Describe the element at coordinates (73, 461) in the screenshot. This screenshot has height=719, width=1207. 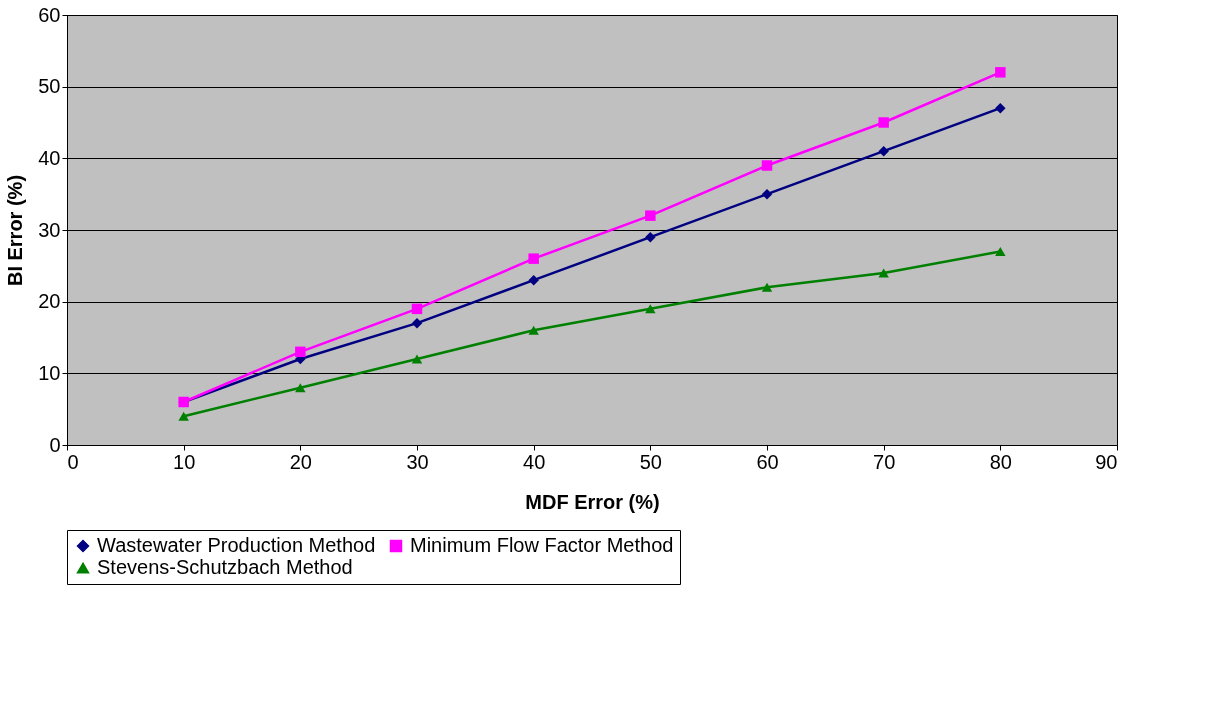
I see `x-tick-label: 0` at that location.